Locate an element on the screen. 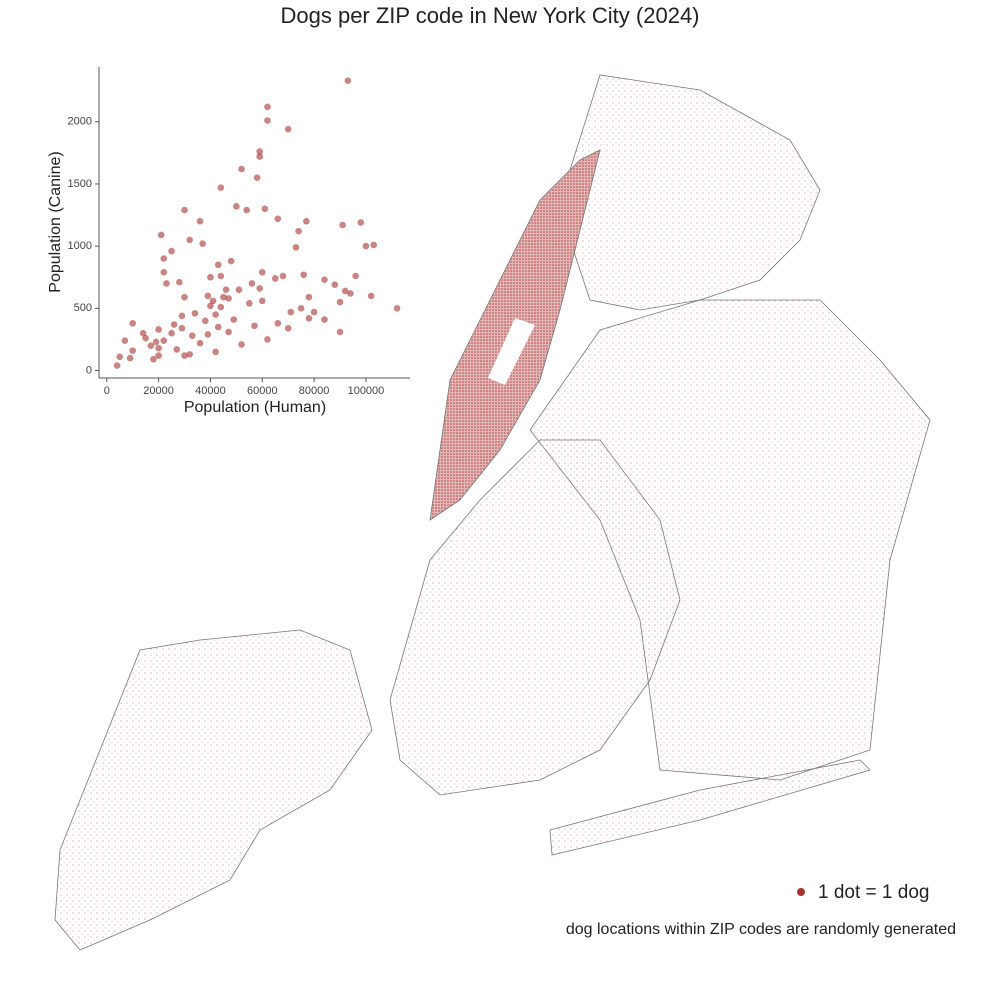 The width and height of the screenshot is (981, 1000). y-axis-title: Population (Canine) is located at coordinates (55, 221).